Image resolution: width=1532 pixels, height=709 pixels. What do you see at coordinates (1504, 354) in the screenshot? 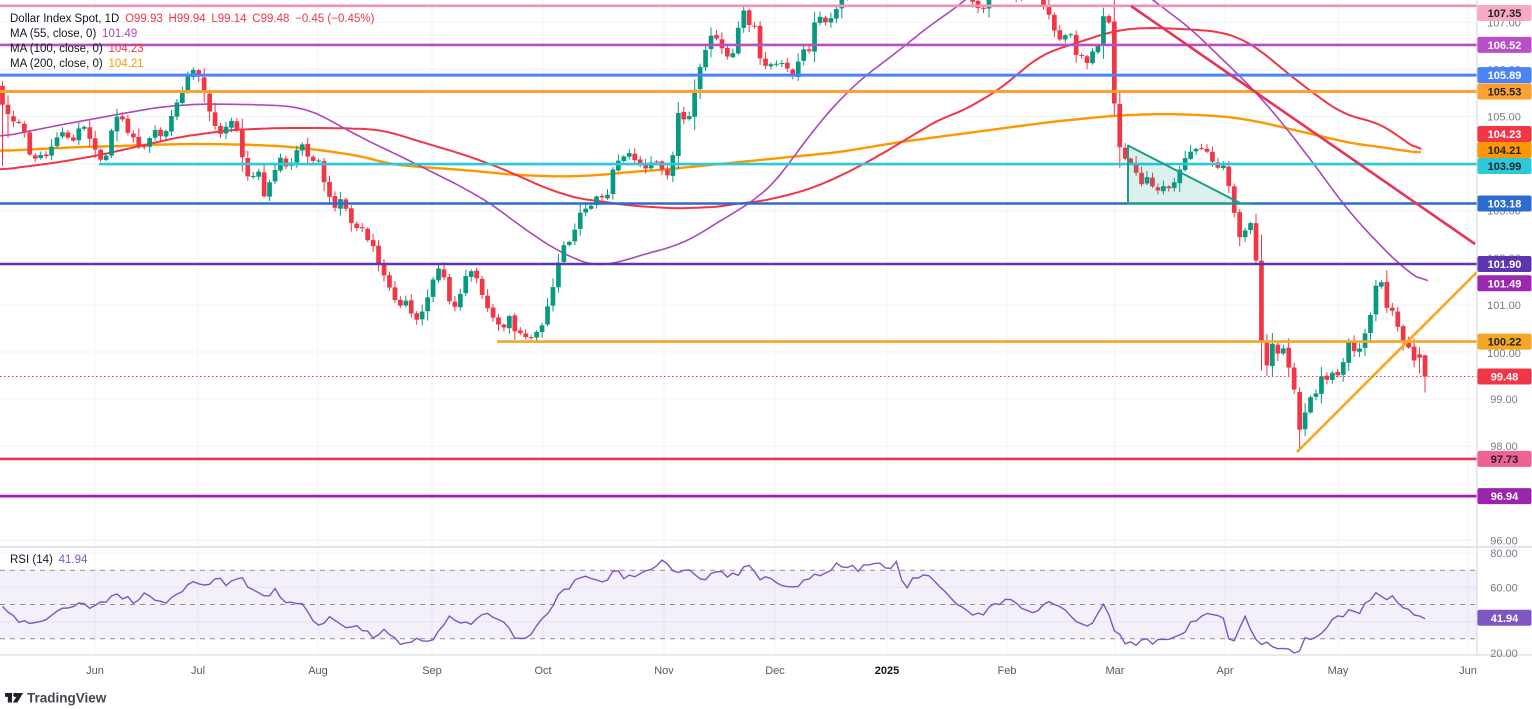
I see `svg-text: 100.00` at bounding box center [1504, 354].